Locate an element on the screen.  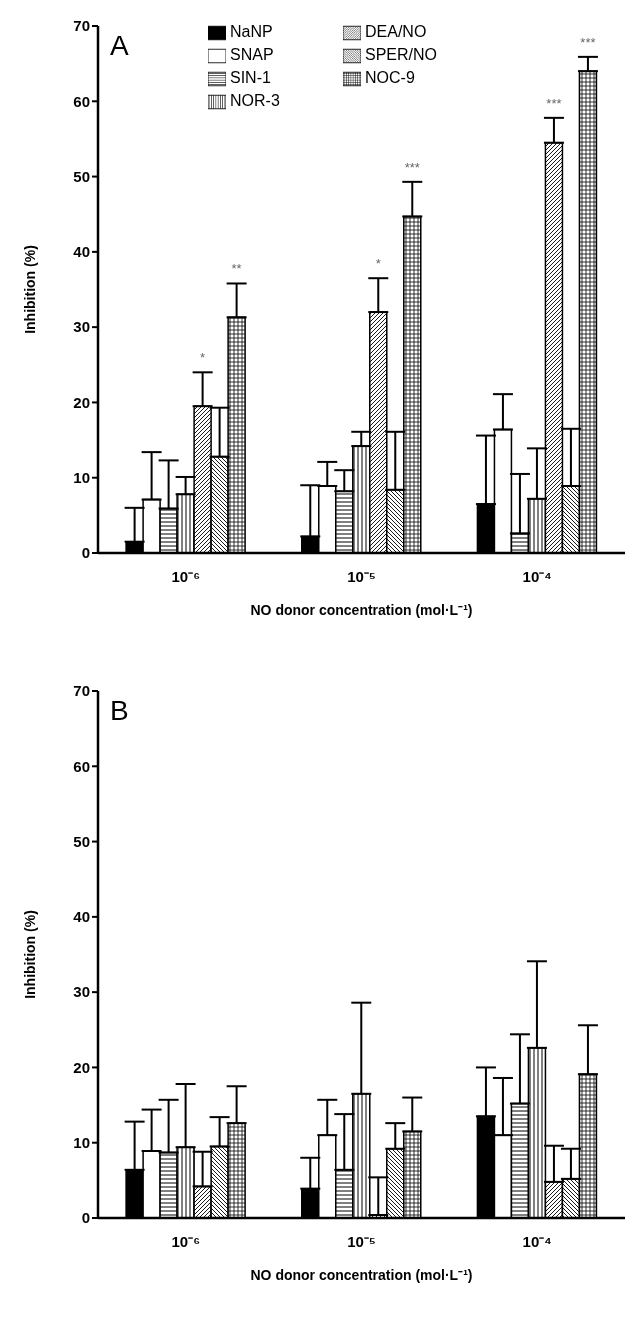
legend-label: NaNP is located at coordinates (251, 31).